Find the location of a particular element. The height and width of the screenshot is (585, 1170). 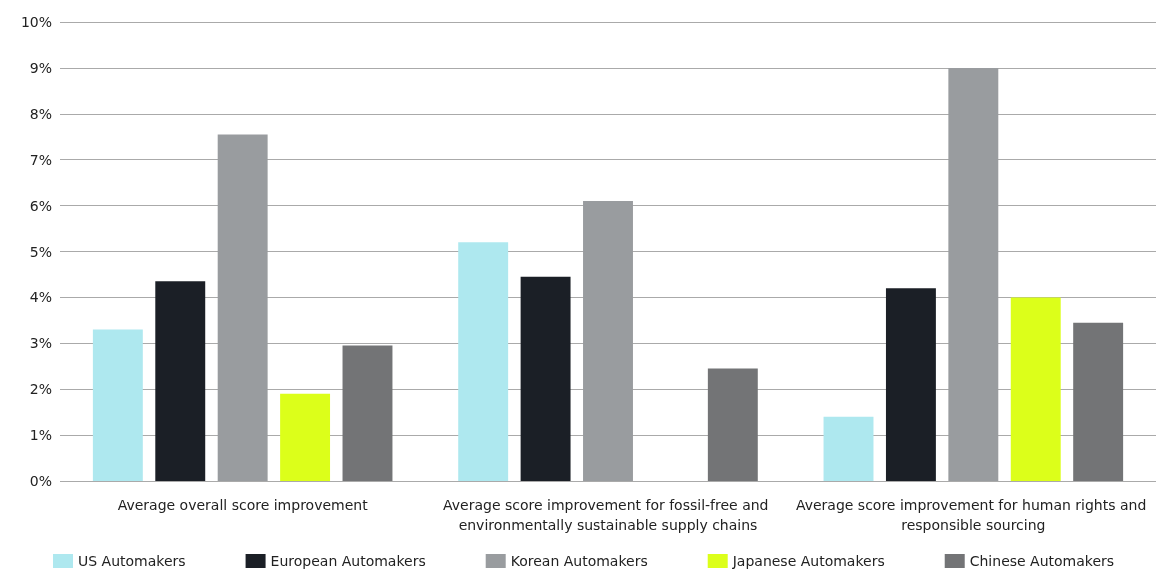

y-tick-label: 4% is located at coordinates (40, 297).